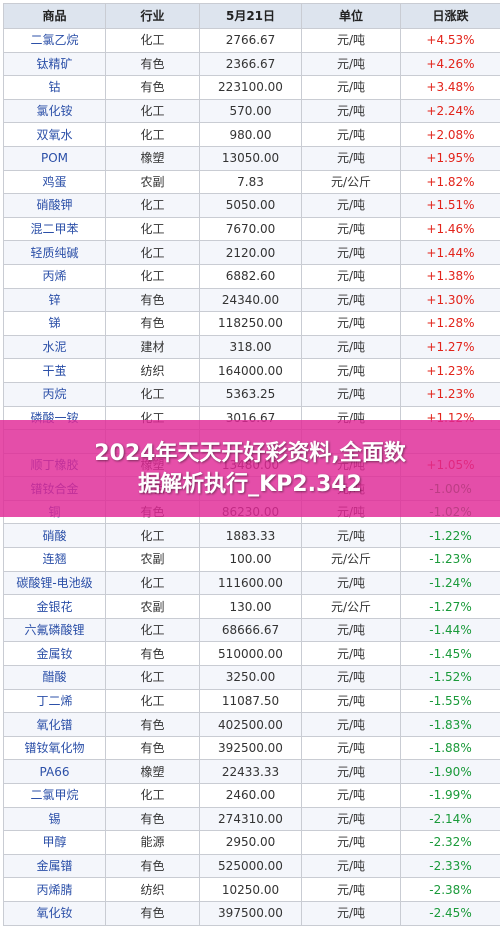 Image resolution: width=500 pixels, height=942 pixels. I want to click on cell-price: 980.00, so click(251, 135).